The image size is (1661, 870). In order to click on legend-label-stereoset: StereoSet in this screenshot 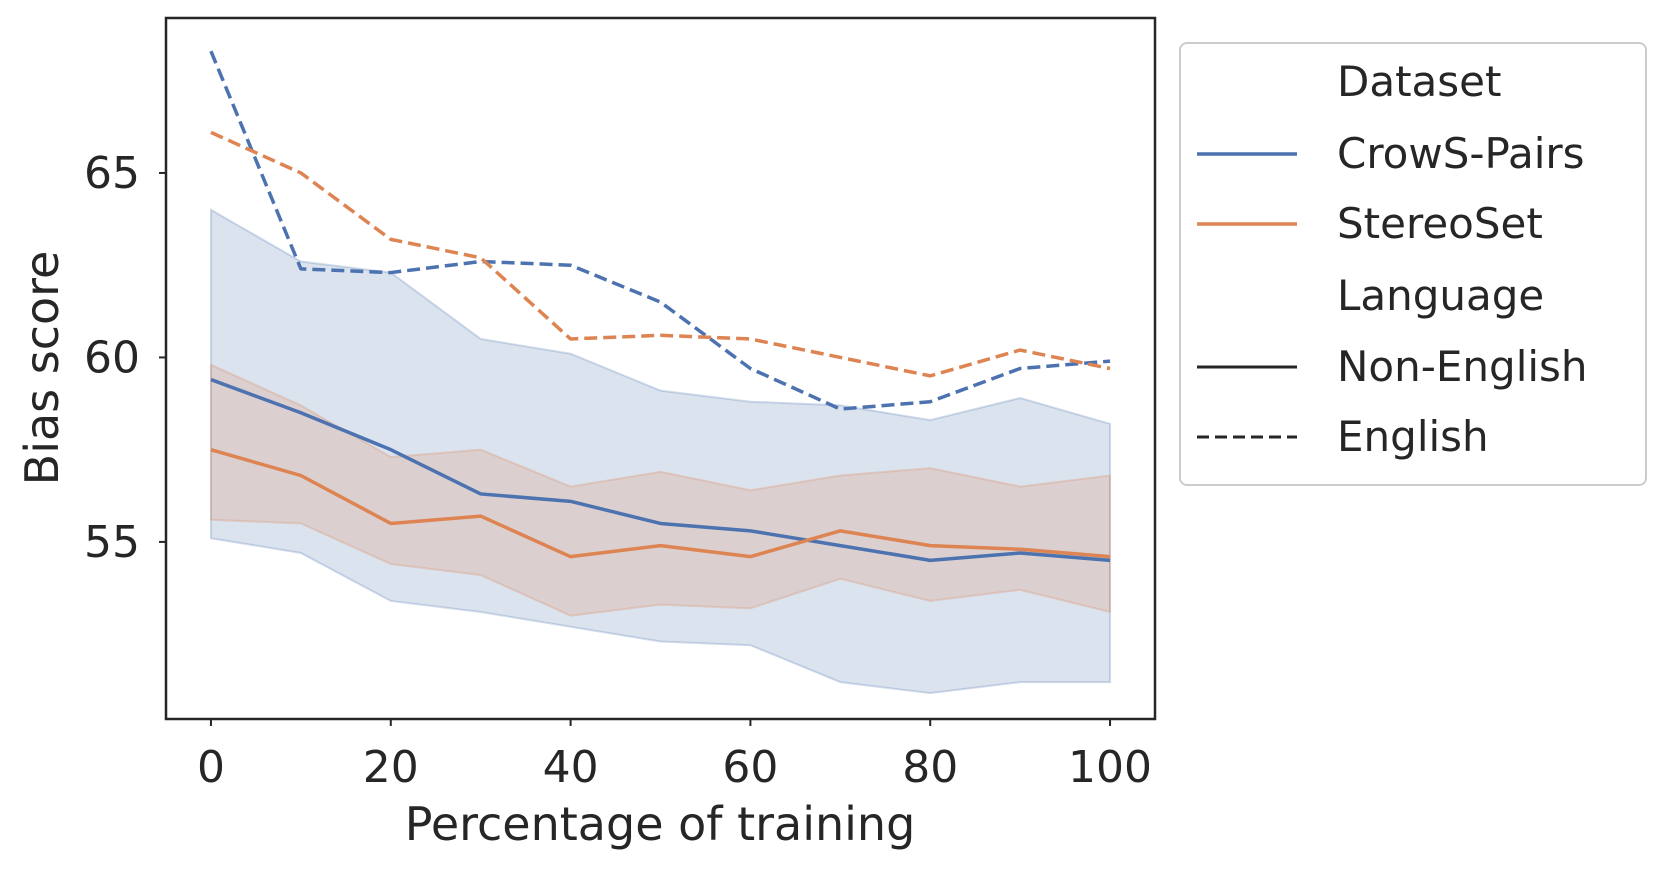, I will do `click(1440, 223)`.